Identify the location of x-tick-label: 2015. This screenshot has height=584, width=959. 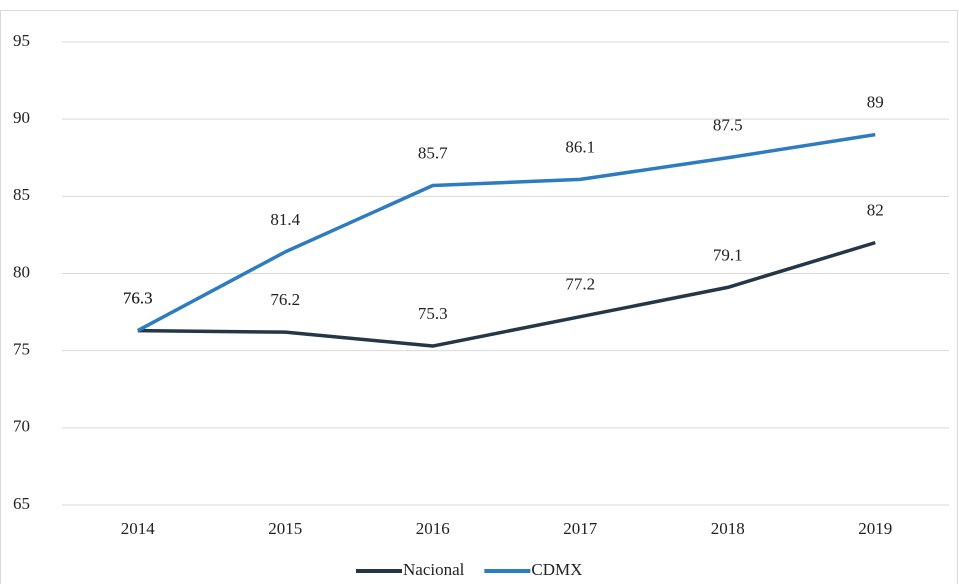
(285, 528).